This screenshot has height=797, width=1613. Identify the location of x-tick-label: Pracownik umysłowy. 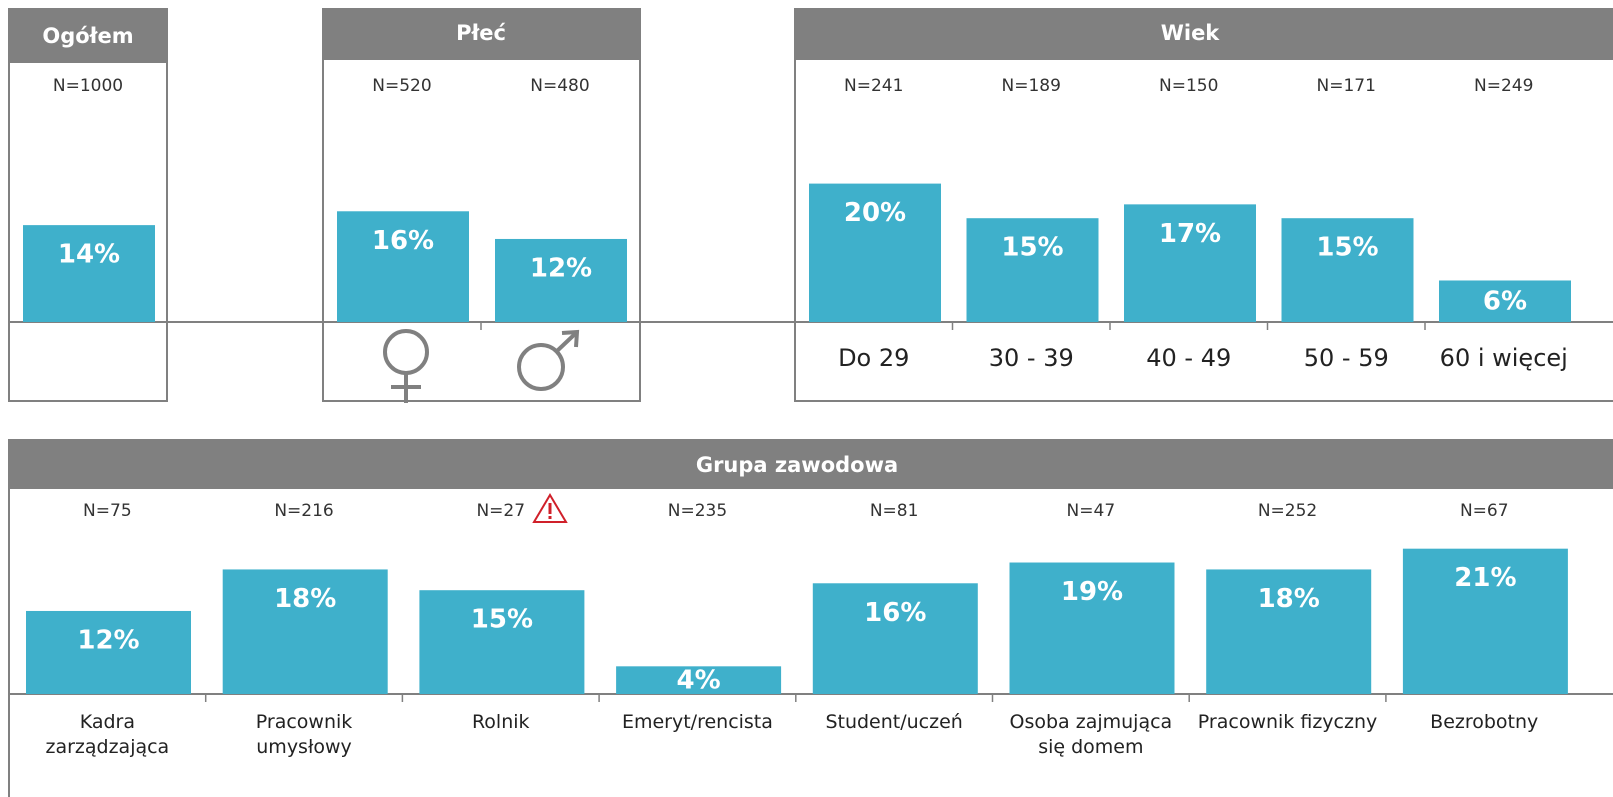
(304, 734).